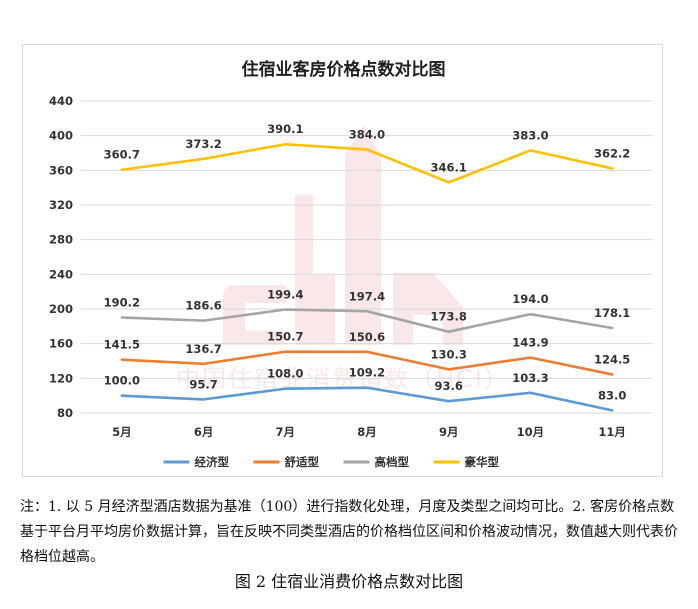  What do you see at coordinates (61, 344) in the screenshot?
I see `y-tick-label: 160` at bounding box center [61, 344].